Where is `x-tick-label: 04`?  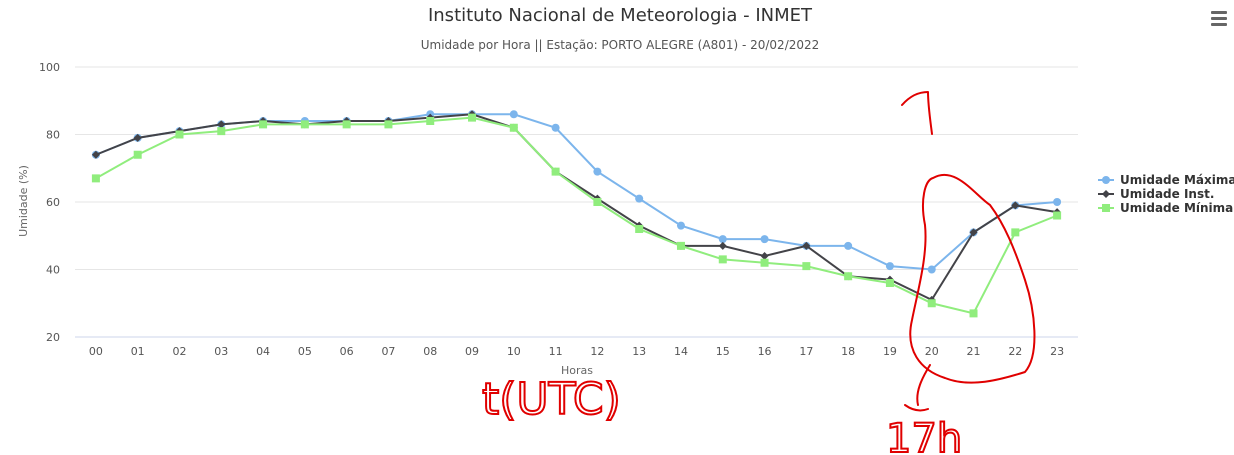 x-tick-label: 04 is located at coordinates (263, 351).